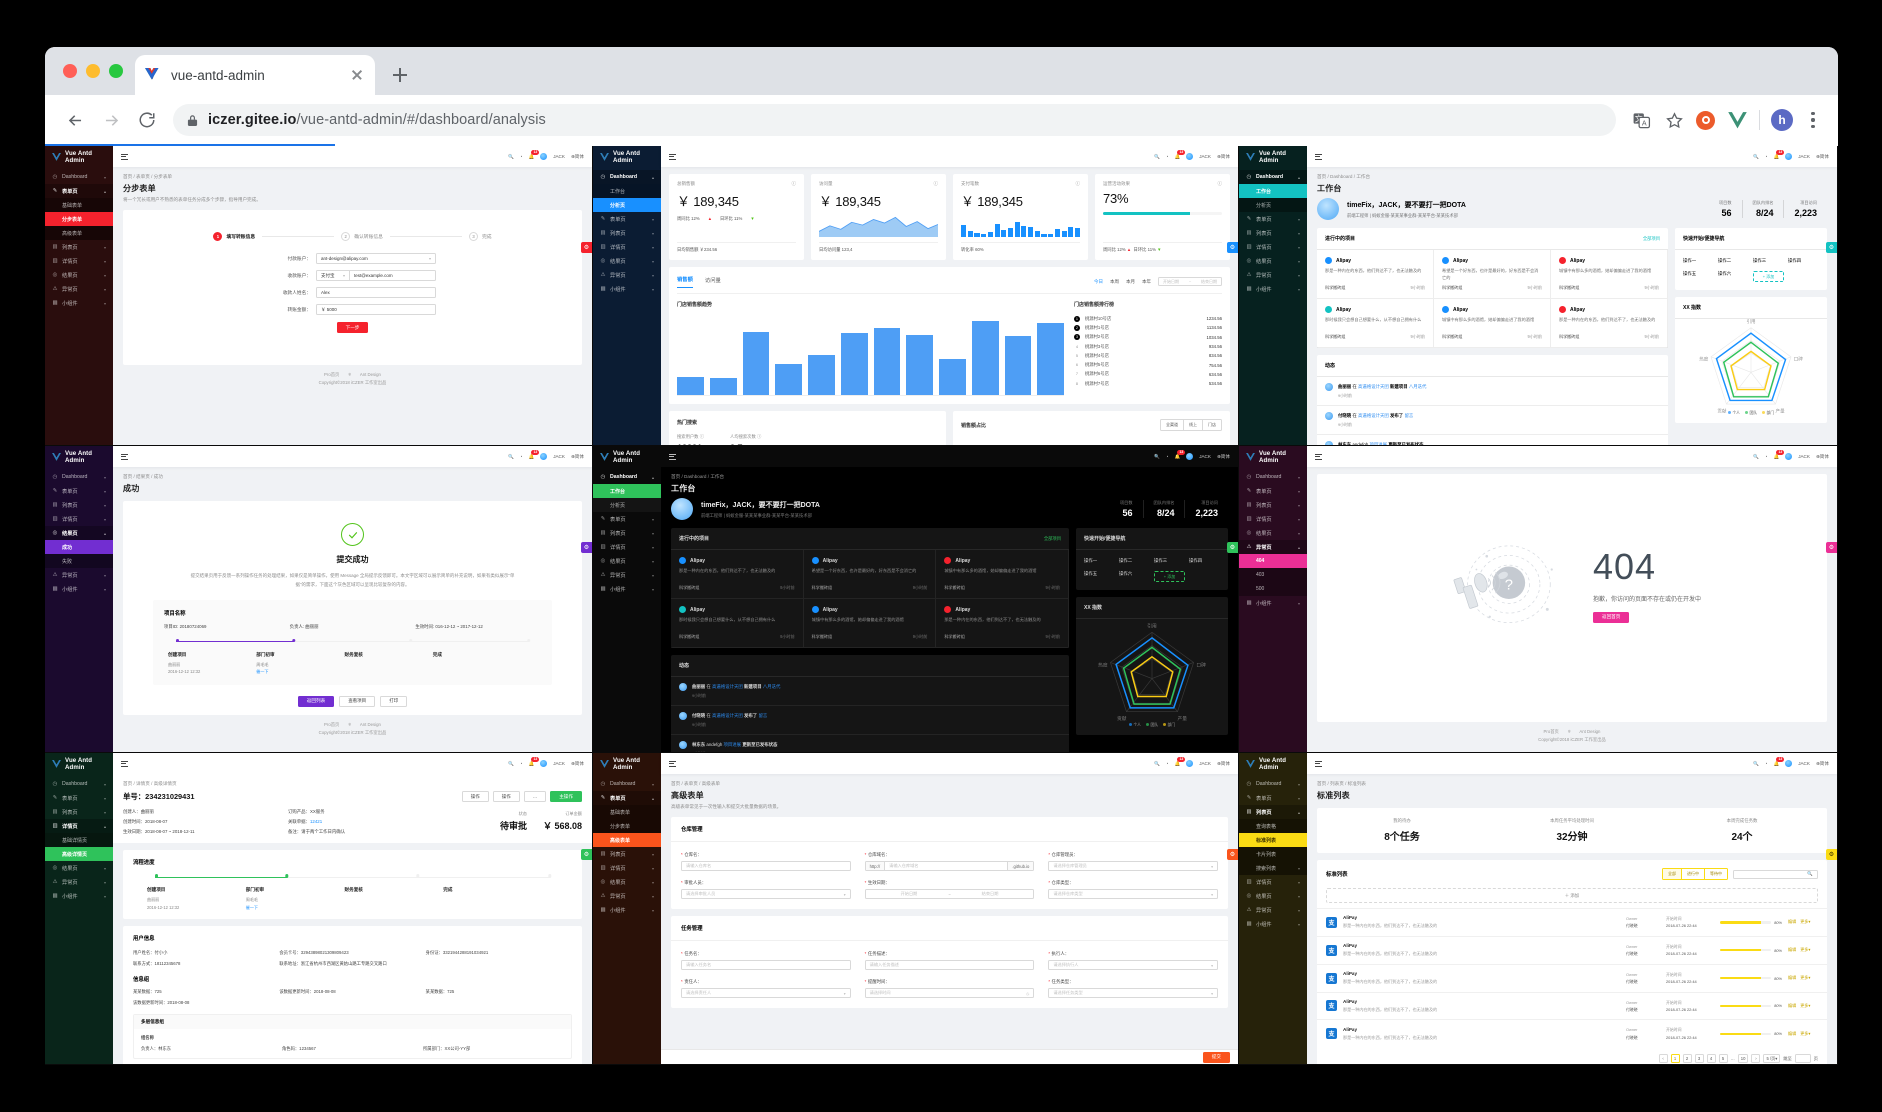 This screenshot has height=1112, width=1882. What do you see at coordinates (70, 71) in the screenshot?
I see `close-window-button` at bounding box center [70, 71].